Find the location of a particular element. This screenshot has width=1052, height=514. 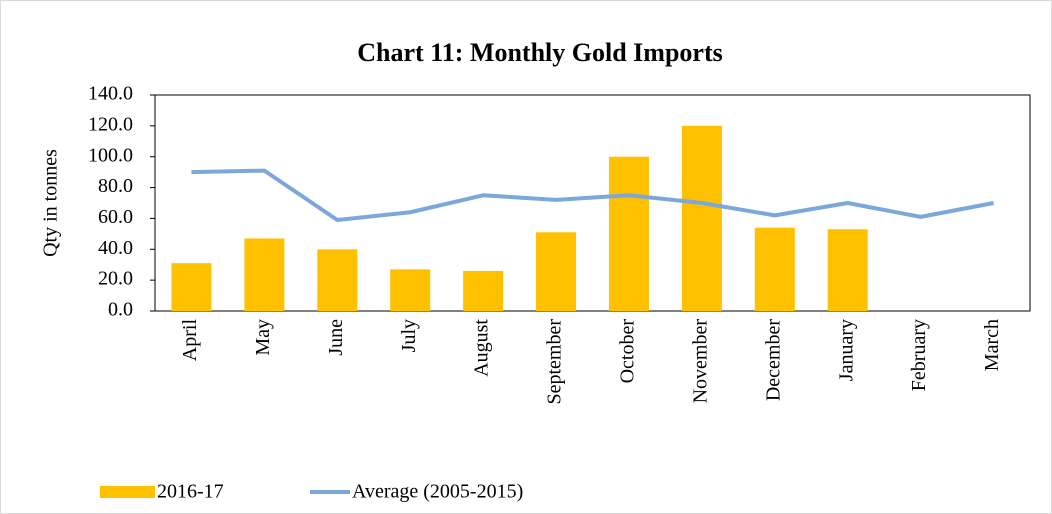

y-tick-label: 140.0 is located at coordinates (110, 94).